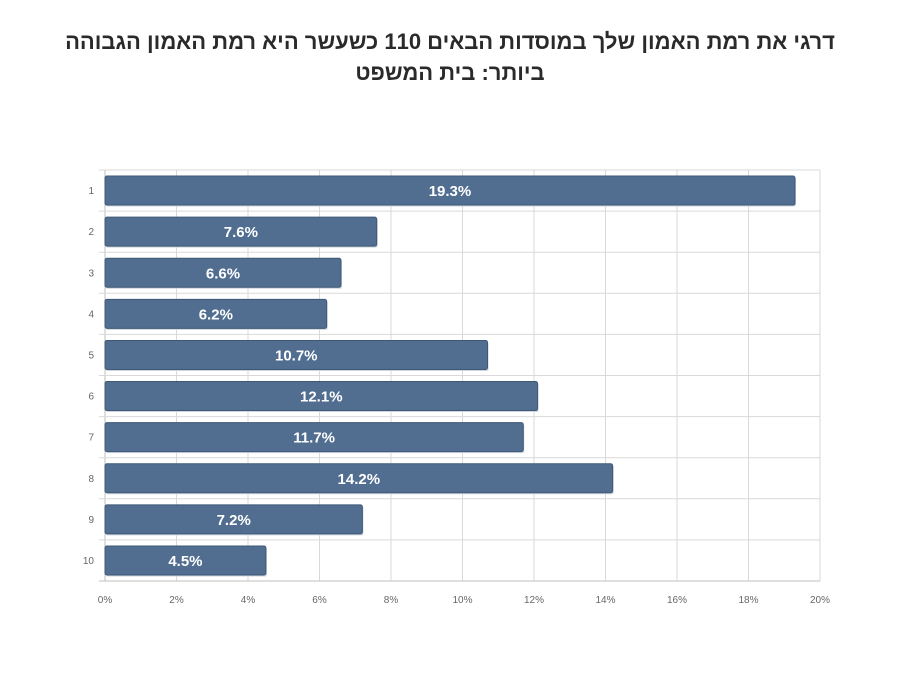 This screenshot has height=700, width=900. Describe the element at coordinates (391, 600) in the screenshot. I see `x-tick-label: 8%` at that location.